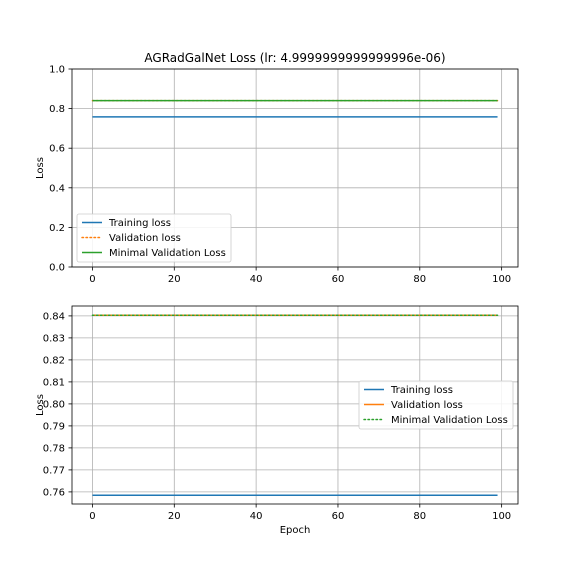 Image resolution: width=576 pixels, height=576 pixels. I want to click on x-axis-label: Epoch, so click(295, 530).